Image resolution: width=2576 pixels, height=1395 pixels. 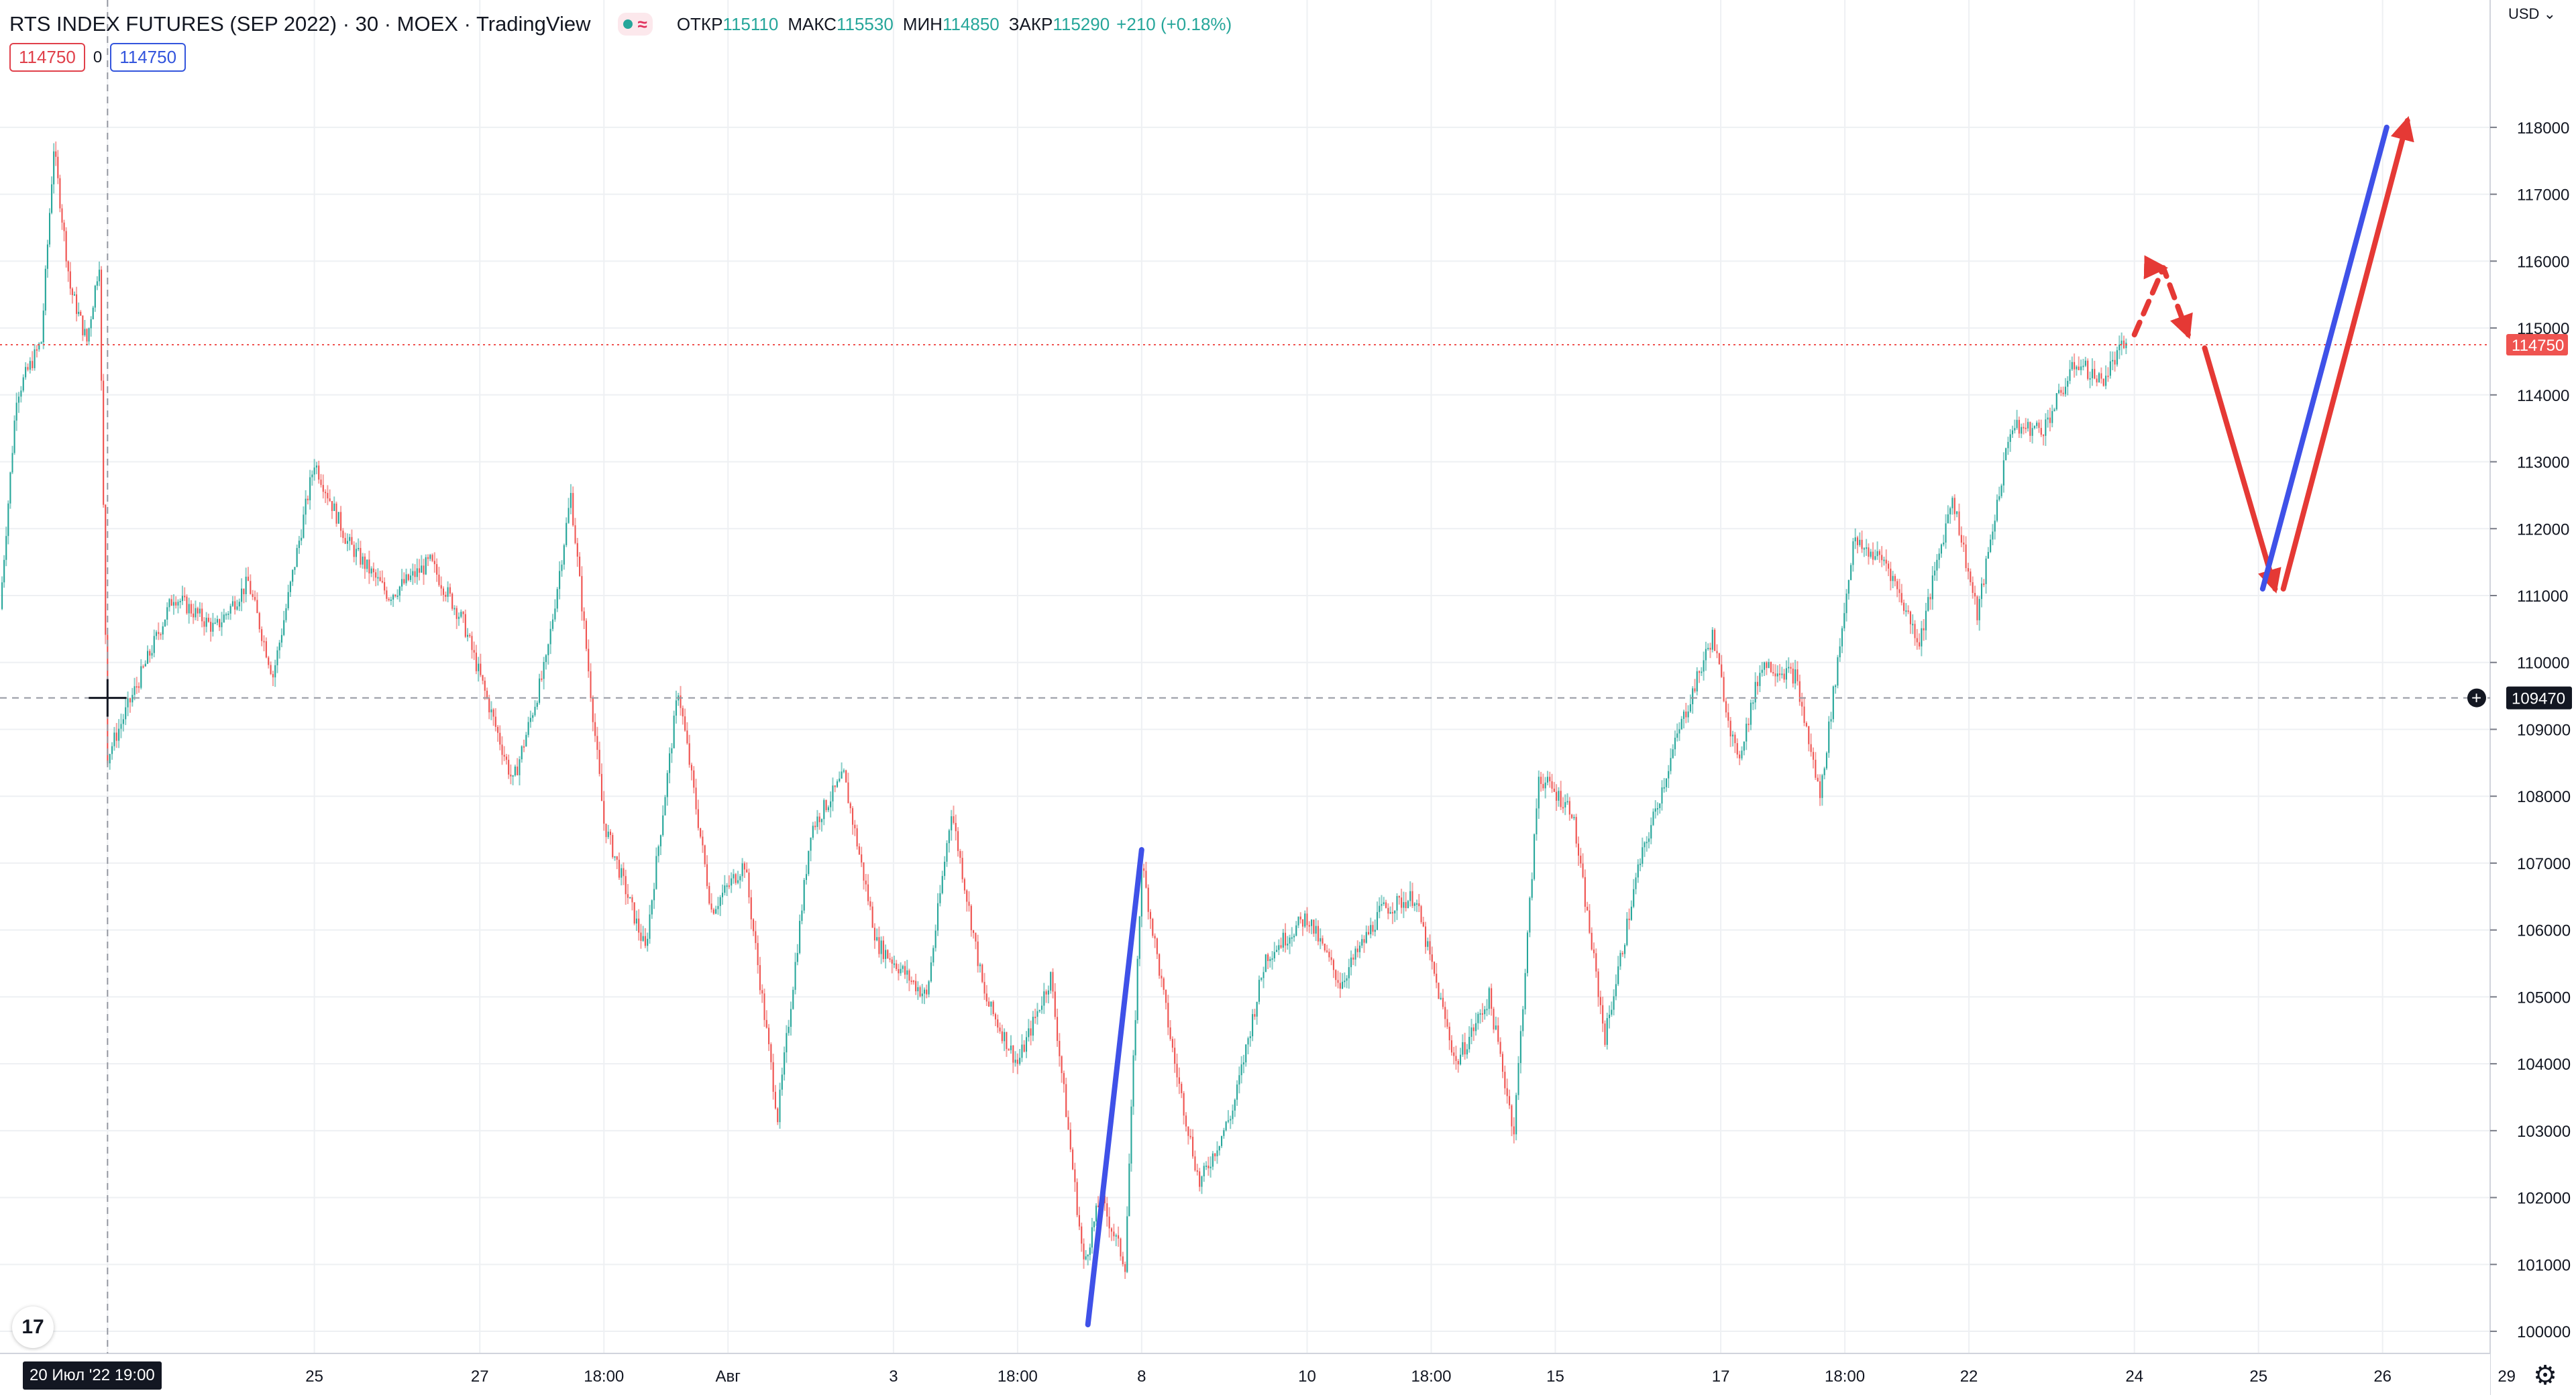 What do you see at coordinates (33, 1327) in the screenshot?
I see `tradingview-logo-icon: 17` at bounding box center [33, 1327].